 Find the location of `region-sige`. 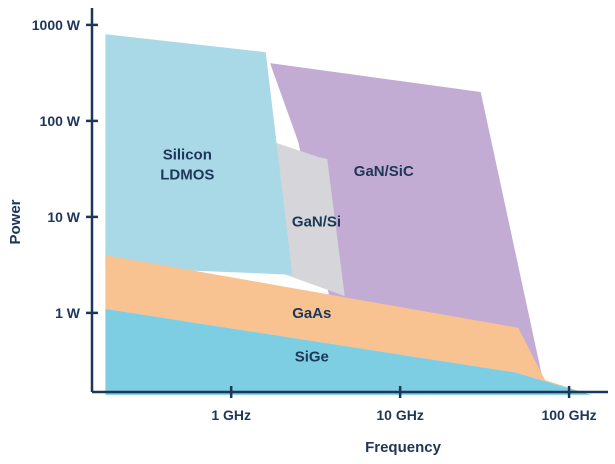

region-sige is located at coordinates (348, 351).